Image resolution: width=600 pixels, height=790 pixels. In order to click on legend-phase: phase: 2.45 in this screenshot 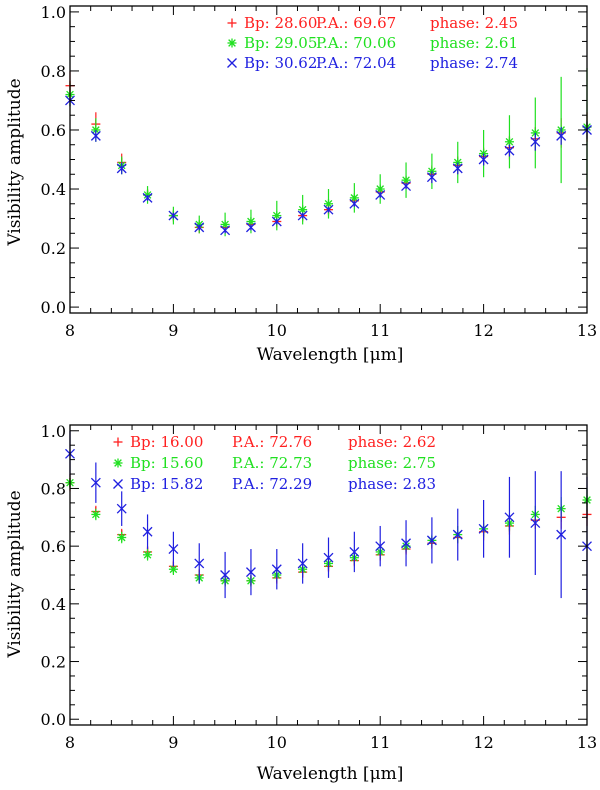, I will do `click(474, 23)`.